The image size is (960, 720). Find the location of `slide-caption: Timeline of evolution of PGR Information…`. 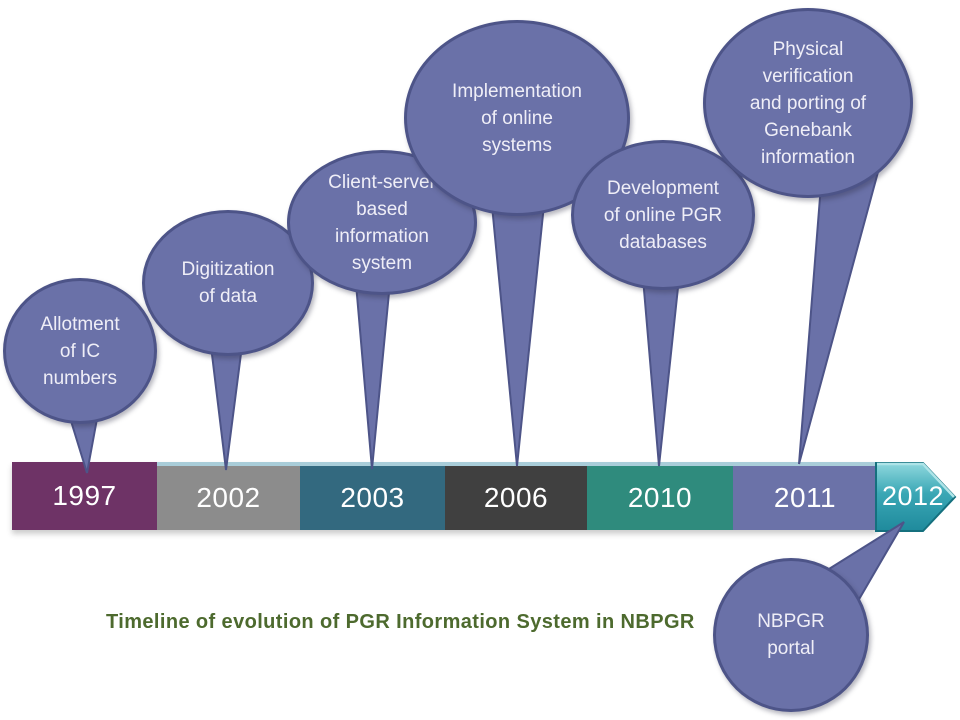

slide-caption: Timeline of evolution of PGR Information… is located at coordinates (400, 622).